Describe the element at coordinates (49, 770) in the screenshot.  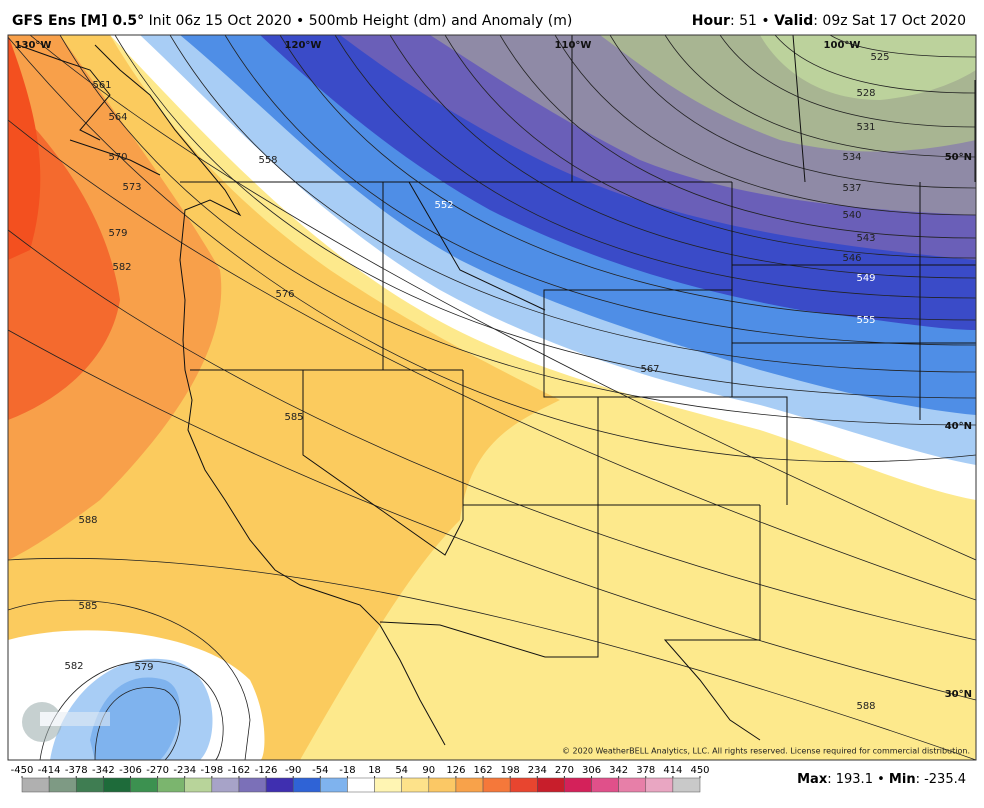
I see `colorbar-label: -414` at that location.